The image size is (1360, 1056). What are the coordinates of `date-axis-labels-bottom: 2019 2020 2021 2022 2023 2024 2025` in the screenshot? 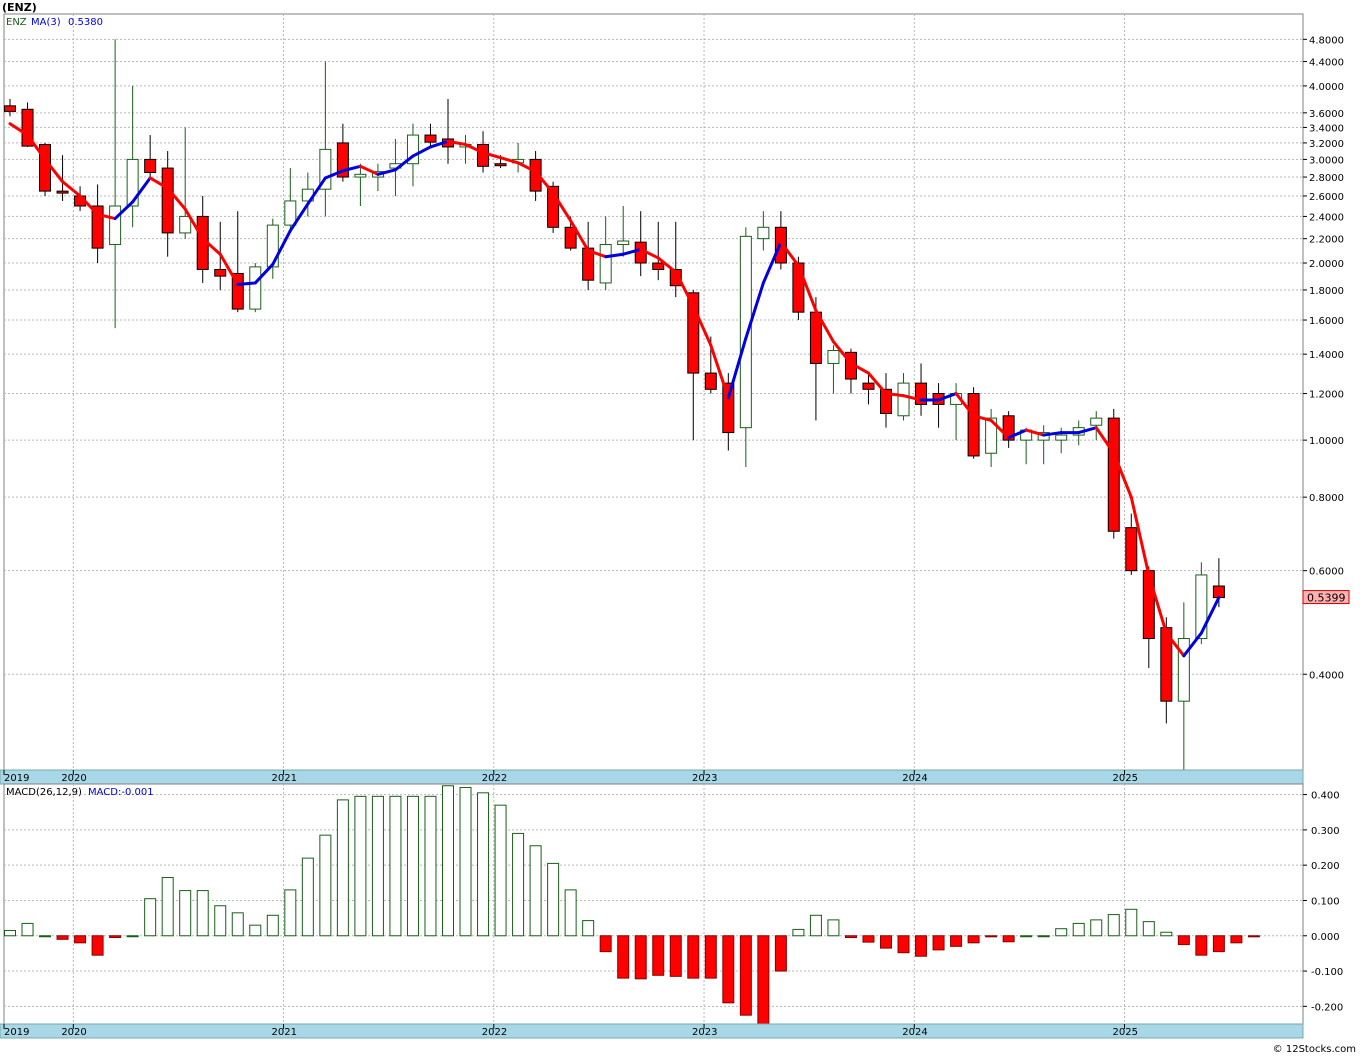 It's located at (570, 1031).